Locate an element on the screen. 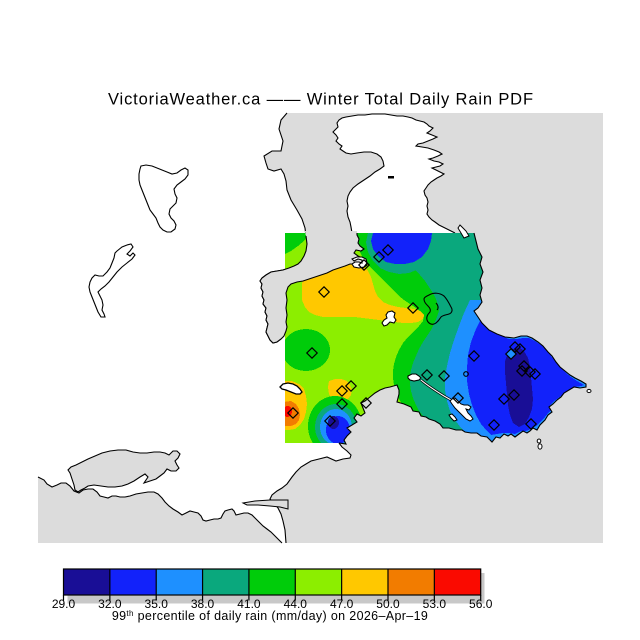 Image resolution: width=640 pixels, height=640 pixels. svg-text: 53.0 is located at coordinates (435, 604).